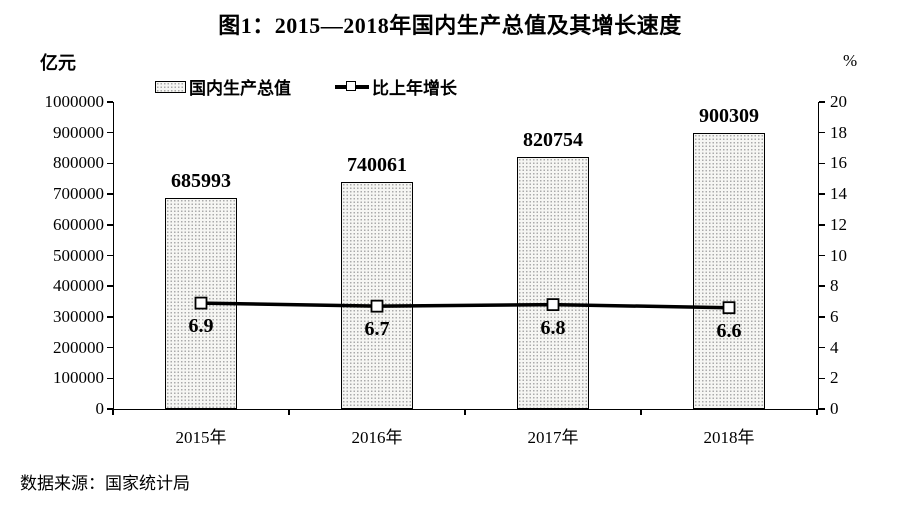 The height and width of the screenshot is (518, 900). What do you see at coordinates (78, 224) in the screenshot?
I see `left-axis-tick-label: 600000` at bounding box center [78, 224].